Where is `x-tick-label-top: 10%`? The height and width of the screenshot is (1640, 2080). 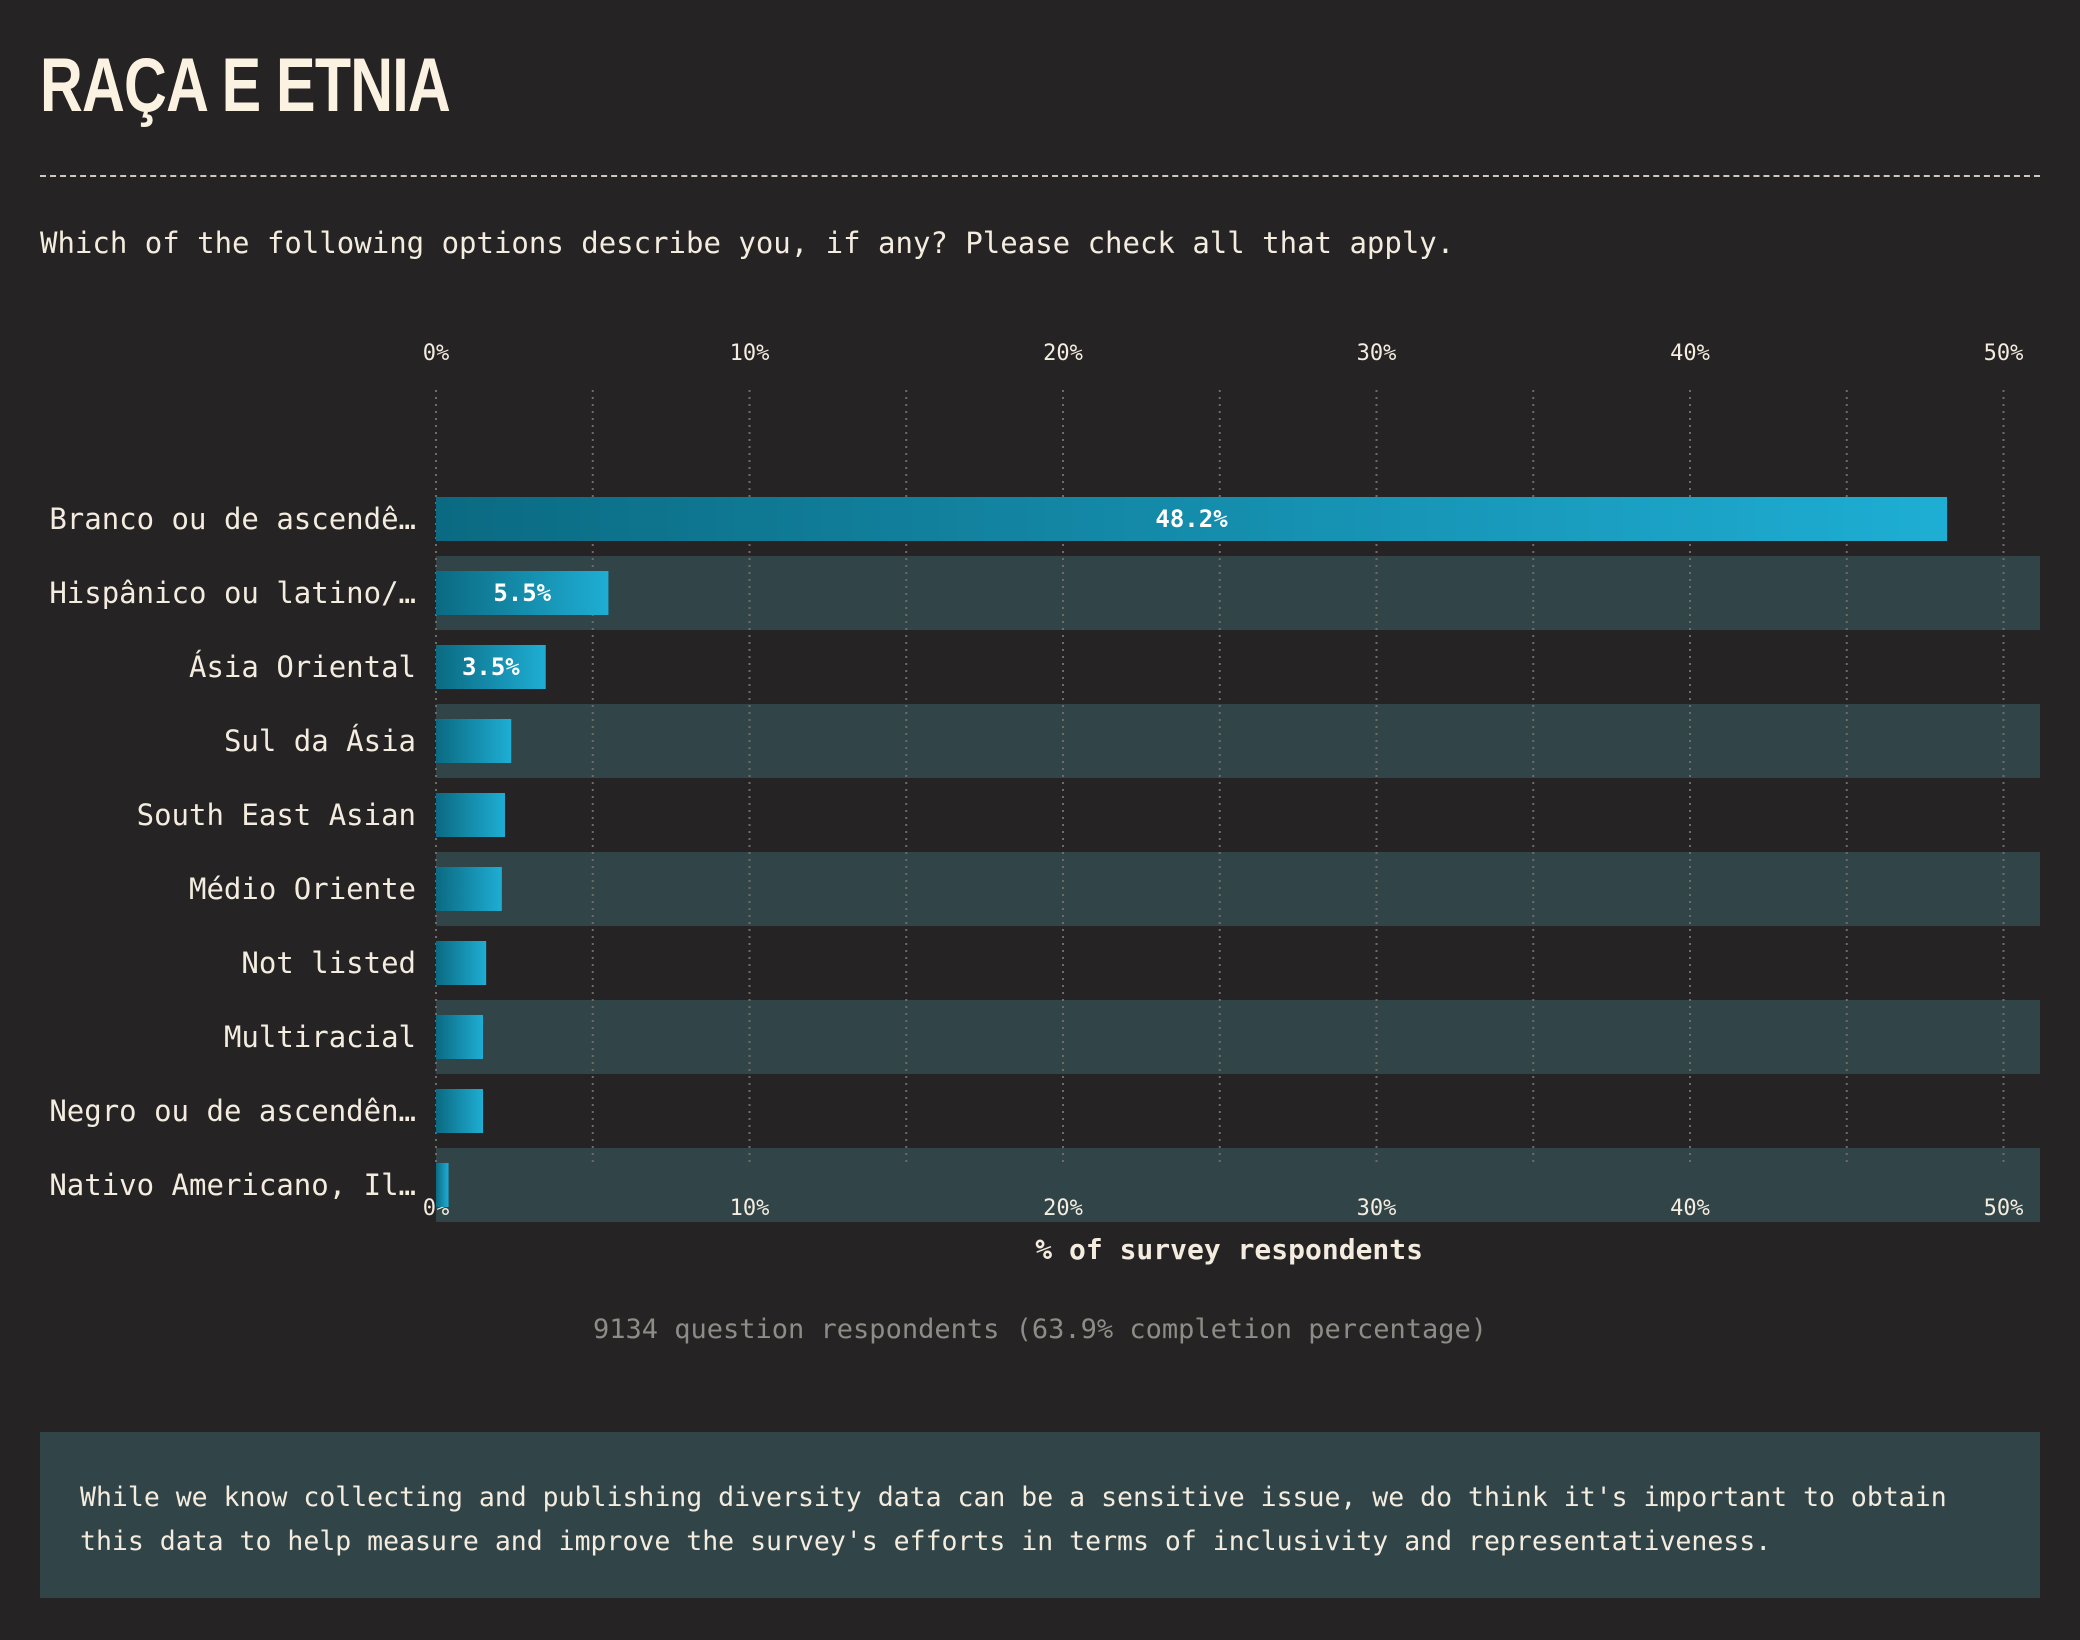 x-tick-label-top: 10% is located at coordinates (750, 353).